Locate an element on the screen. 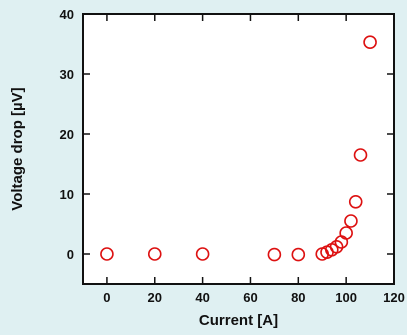 Image resolution: width=407 pixels, height=335 pixels. y-tick-label: 30 is located at coordinates (67, 74).